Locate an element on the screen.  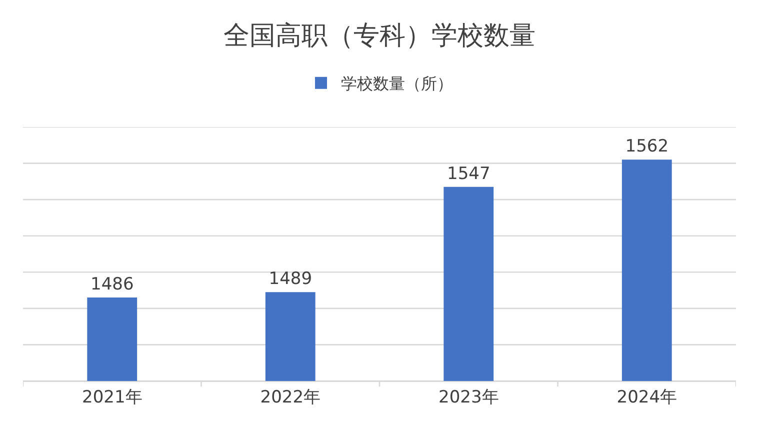
x-tick-label: 2024年 is located at coordinates (647, 398).